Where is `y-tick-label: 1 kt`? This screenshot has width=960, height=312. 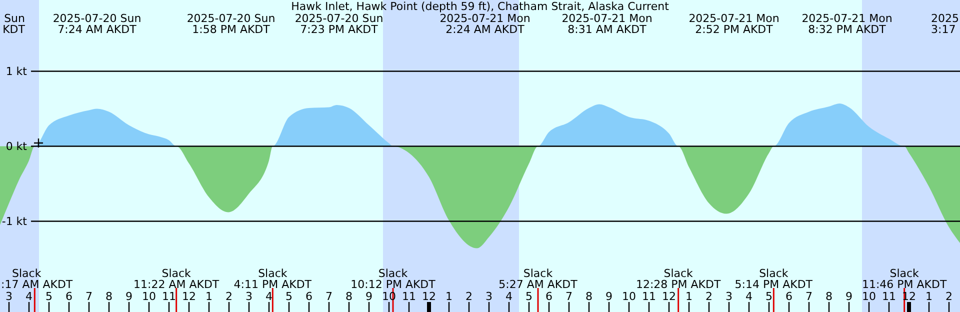
y-tick-label: 1 kt is located at coordinates (17, 71).